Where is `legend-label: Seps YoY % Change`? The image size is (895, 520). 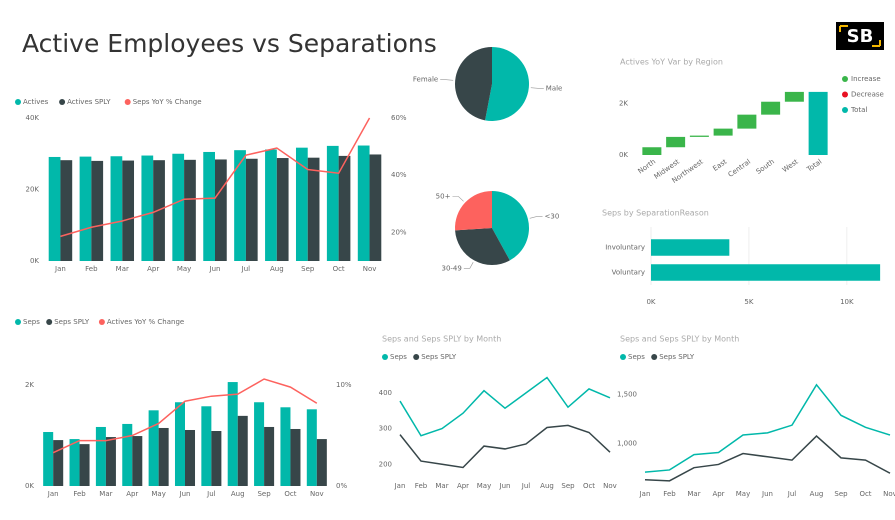
legend-label: Seps YoY % Change is located at coordinates (167, 102).